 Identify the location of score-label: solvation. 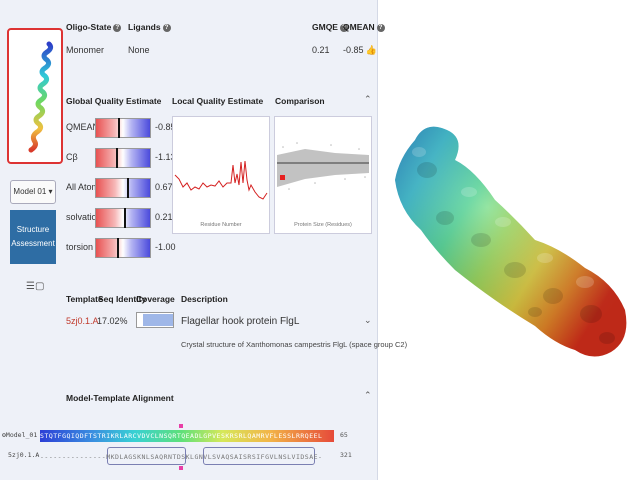
(84, 217).